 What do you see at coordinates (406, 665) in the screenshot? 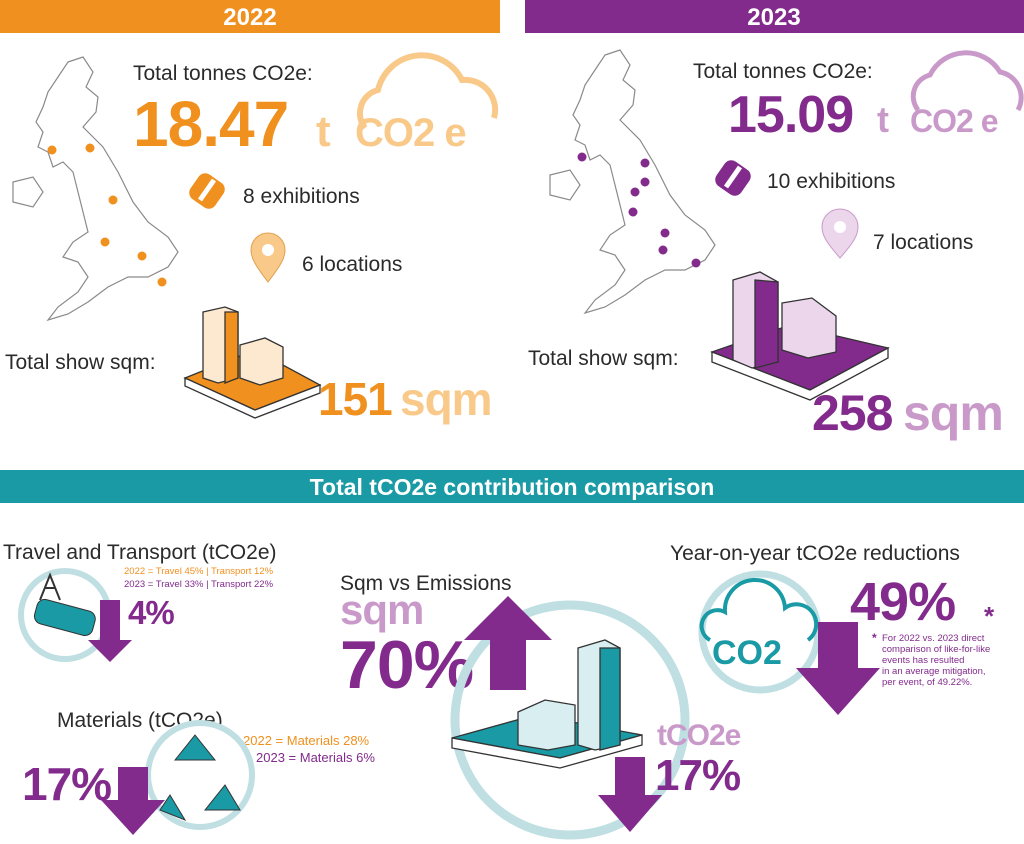
I see `sqm-percent: 70%` at bounding box center [406, 665].